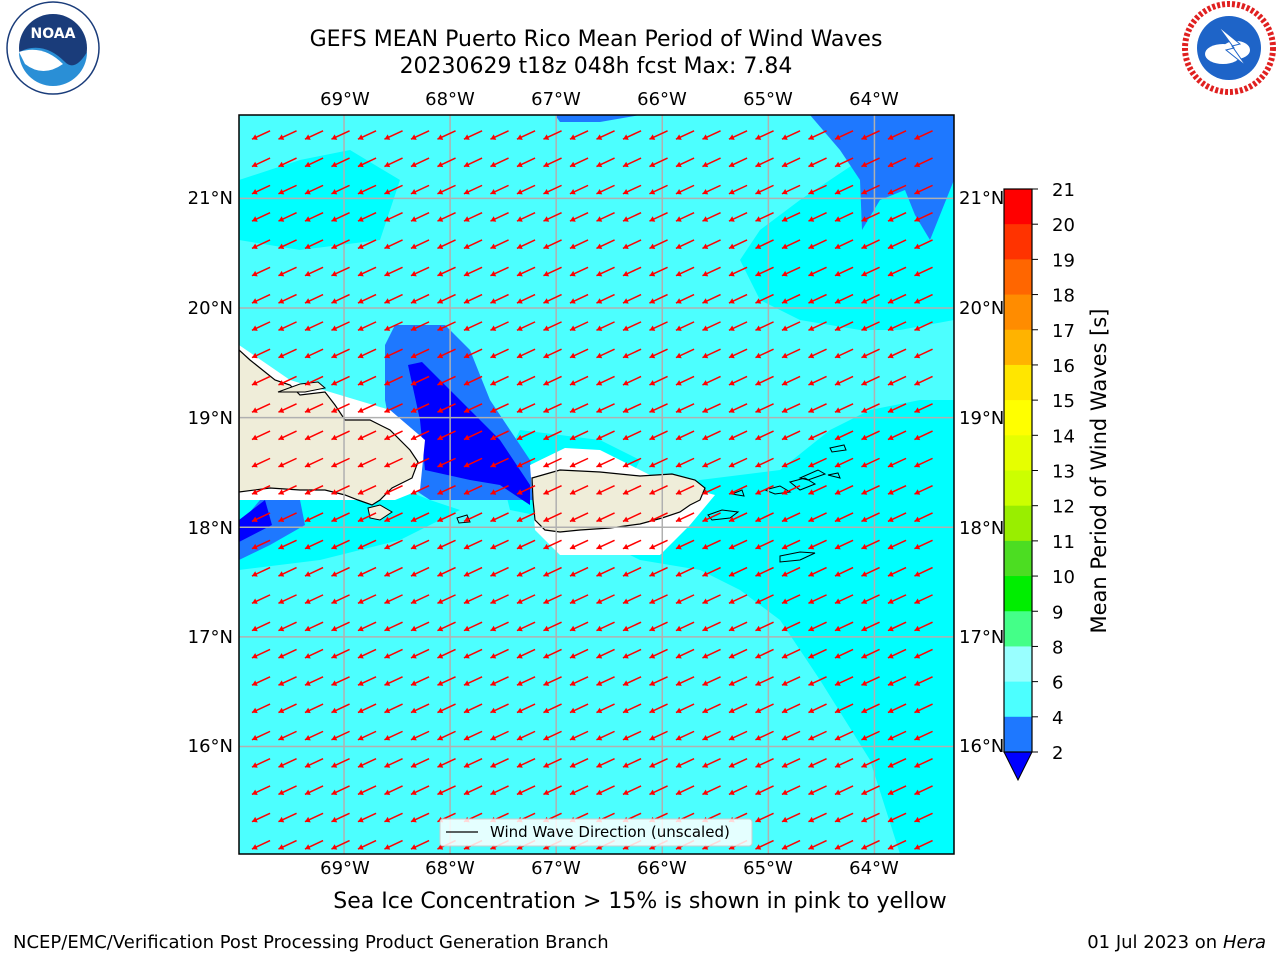 Image resolution: width=1280 pixels, height=960 pixels. I want to click on lat-label: 16°N, so click(981, 746).